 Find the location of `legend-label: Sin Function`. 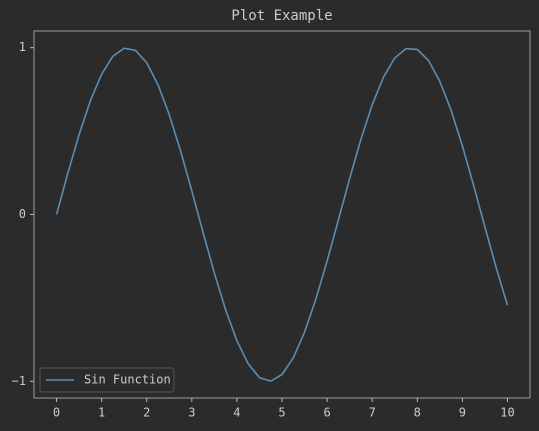

legend-label: Sin Function is located at coordinates (127, 380).